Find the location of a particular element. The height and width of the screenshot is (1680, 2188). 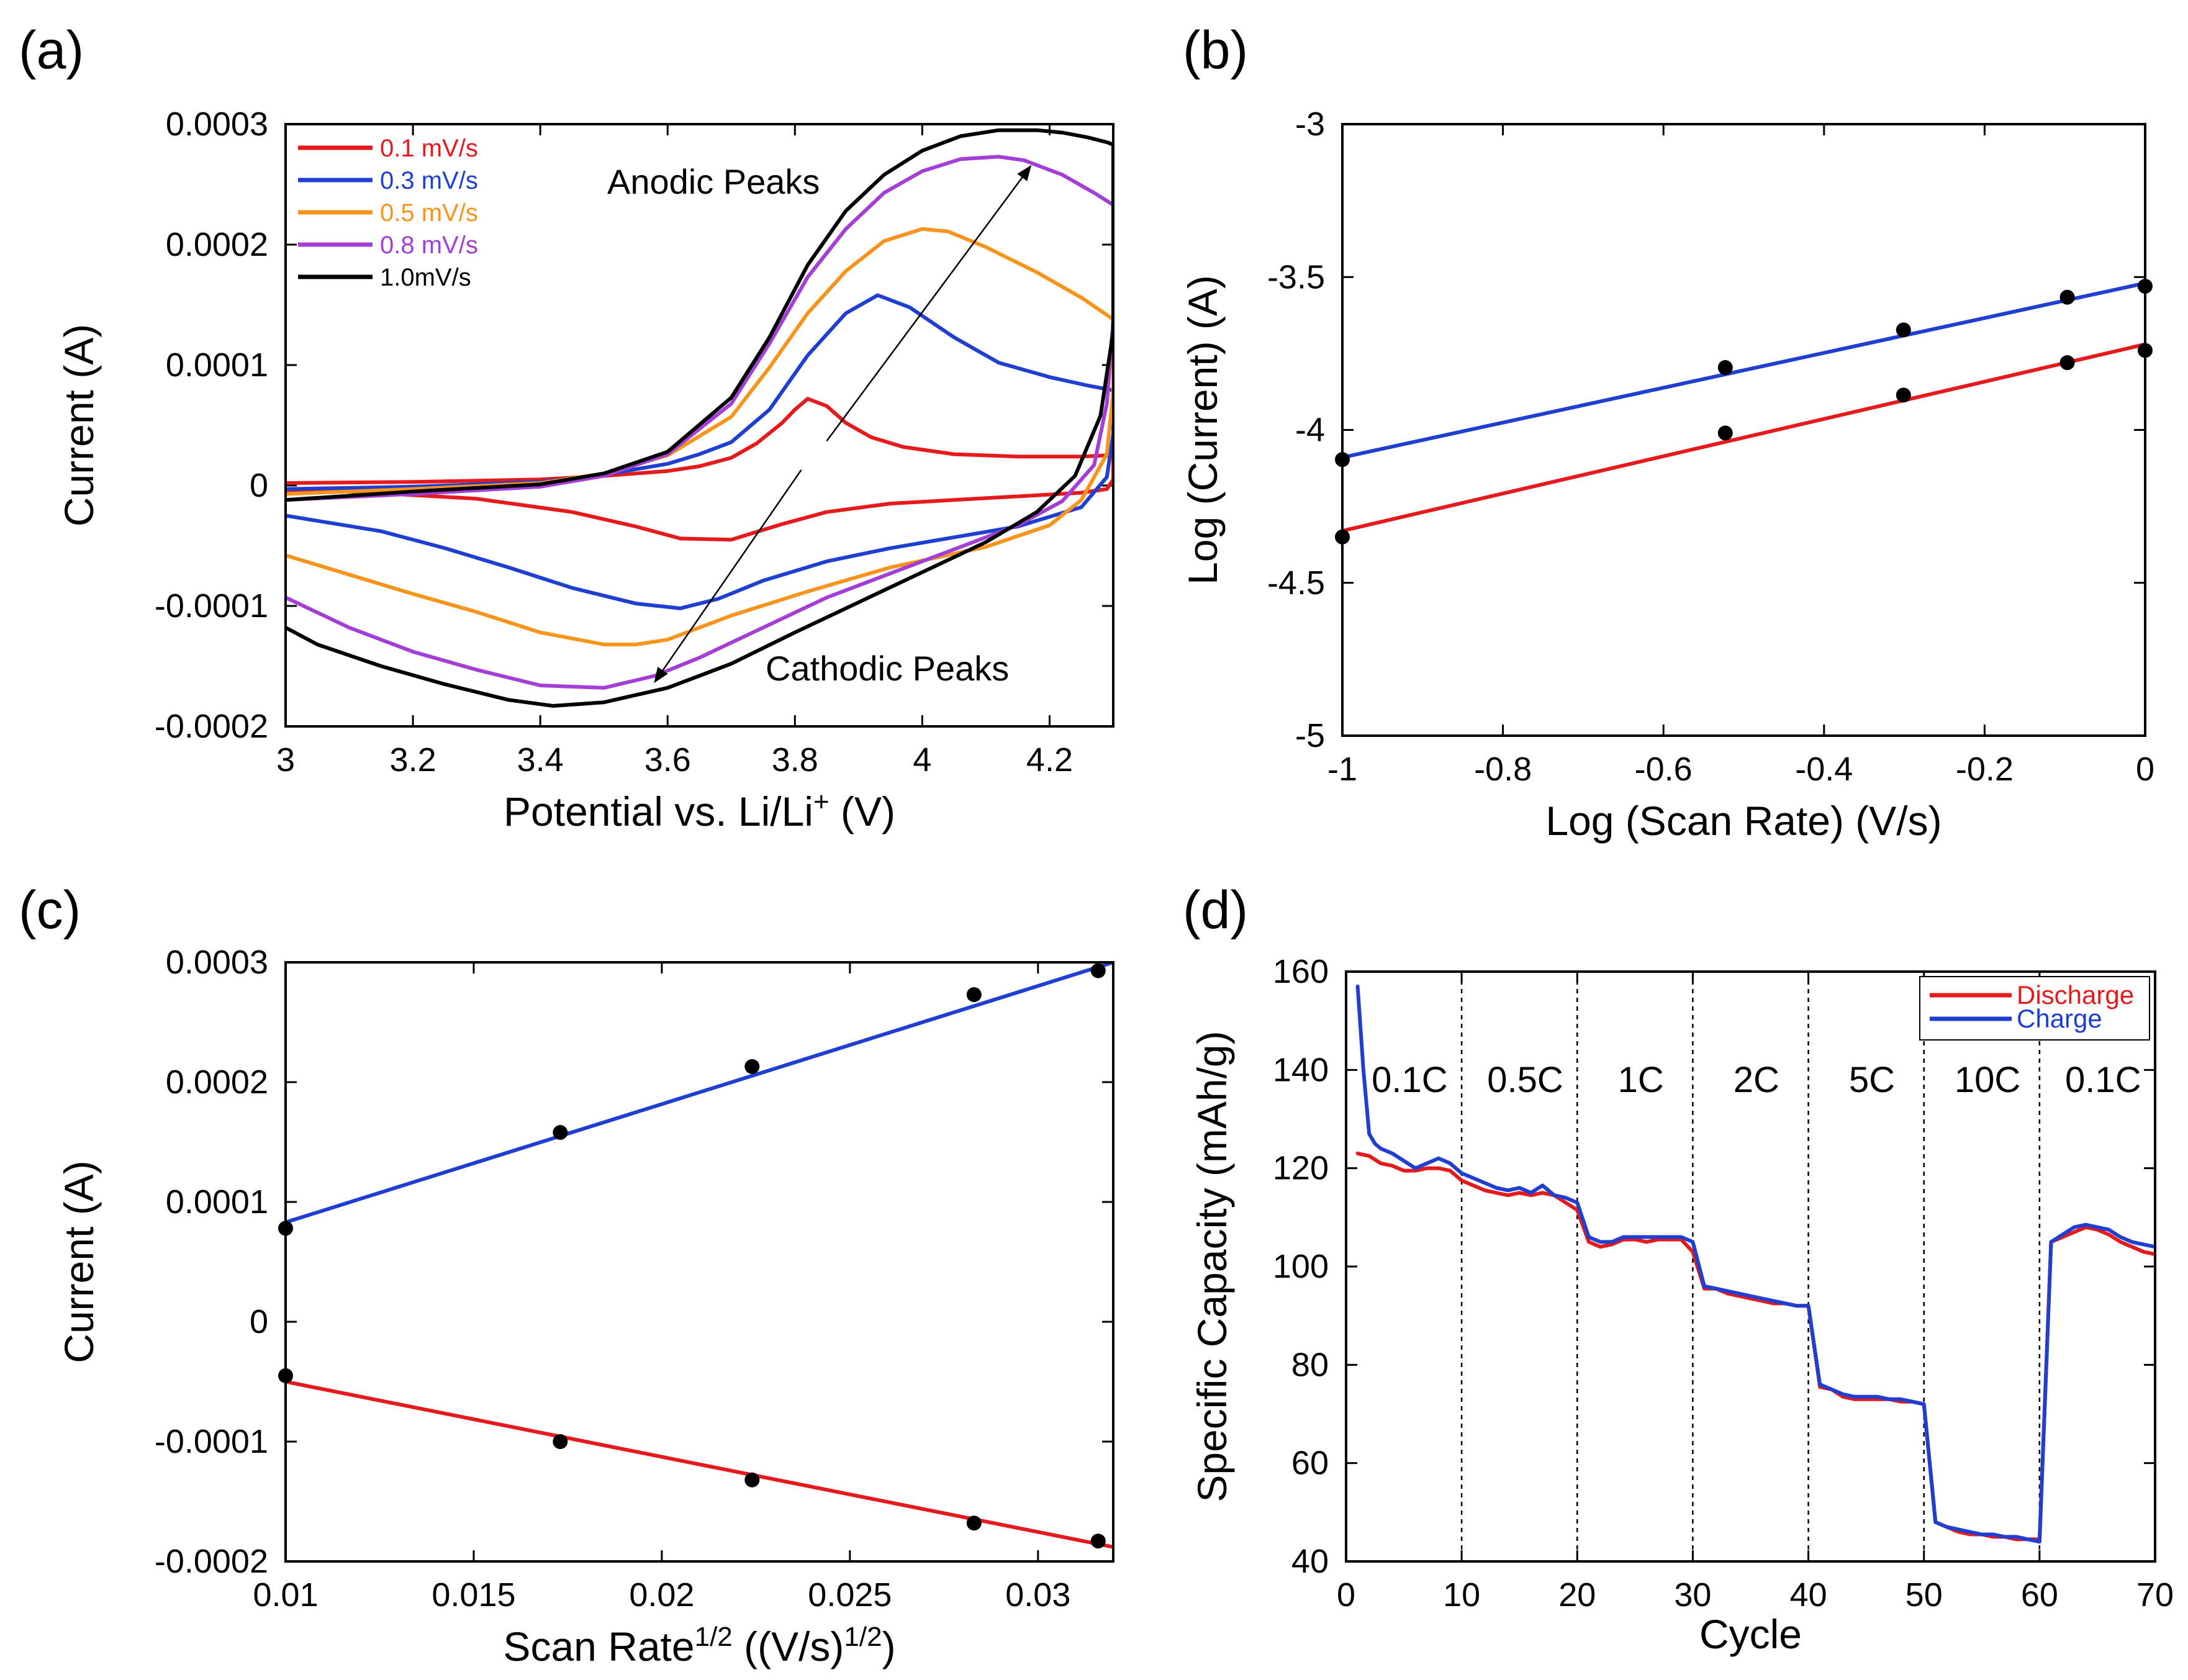

series-line-0-1-mv-s is located at coordinates (699, 470).